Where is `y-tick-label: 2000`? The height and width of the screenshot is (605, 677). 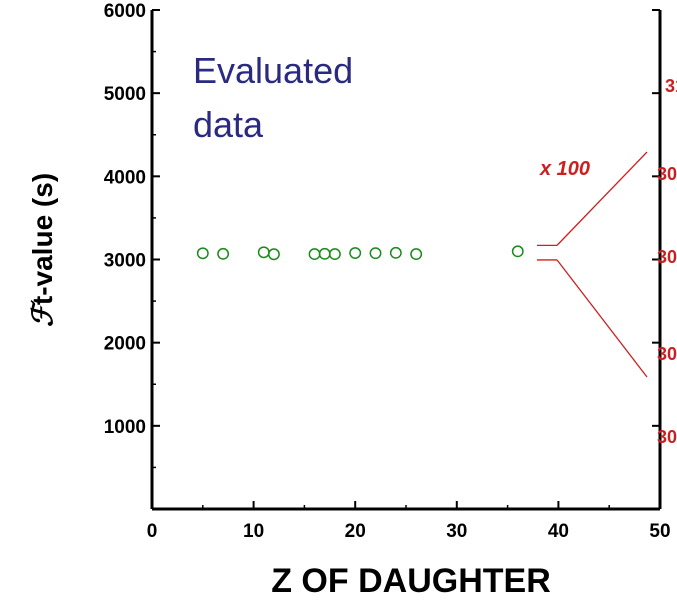
y-tick-label: 2000 is located at coordinates (125, 344).